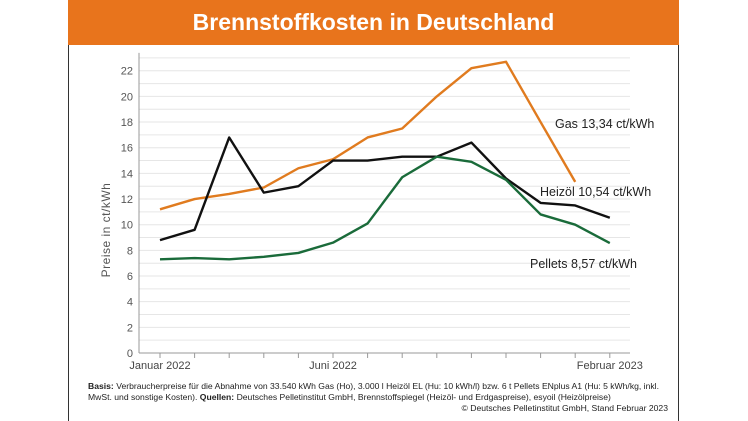 This screenshot has width=748, height=421. I want to click on y-tick-label: 10, so click(127, 226).